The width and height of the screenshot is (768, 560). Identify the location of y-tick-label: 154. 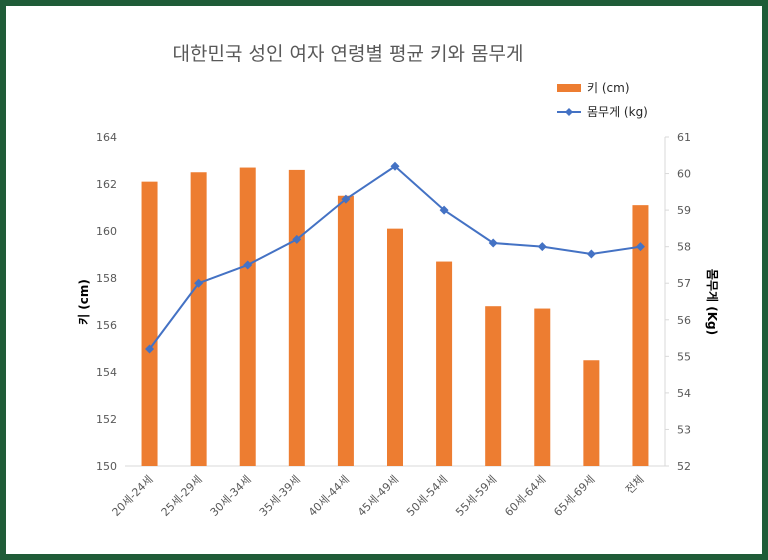
(106, 372).